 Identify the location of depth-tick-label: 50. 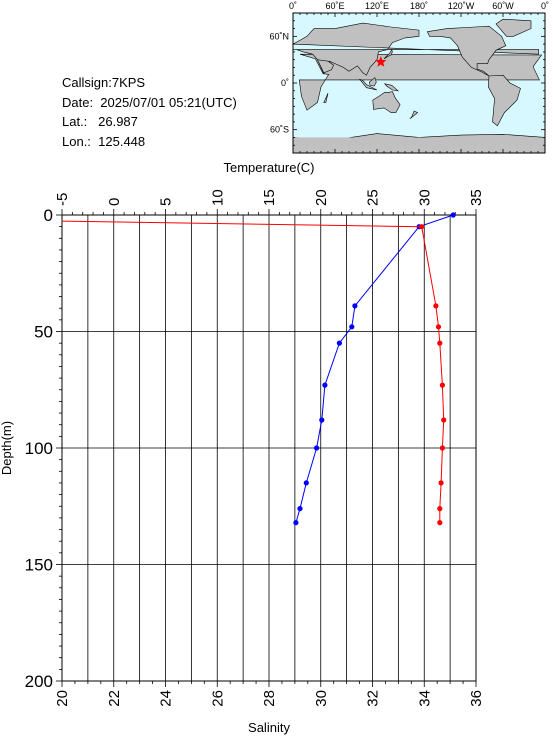
(43, 332).